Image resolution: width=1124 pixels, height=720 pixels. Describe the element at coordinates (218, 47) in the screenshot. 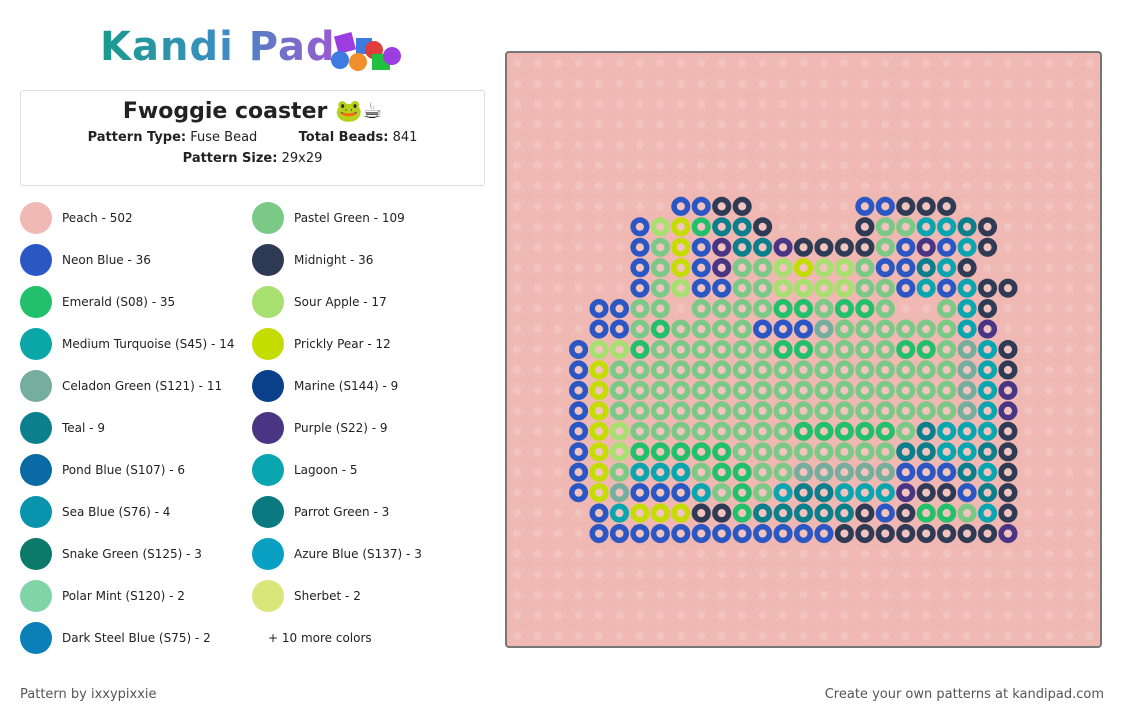

I see `logo: Kandi Pad` at that location.